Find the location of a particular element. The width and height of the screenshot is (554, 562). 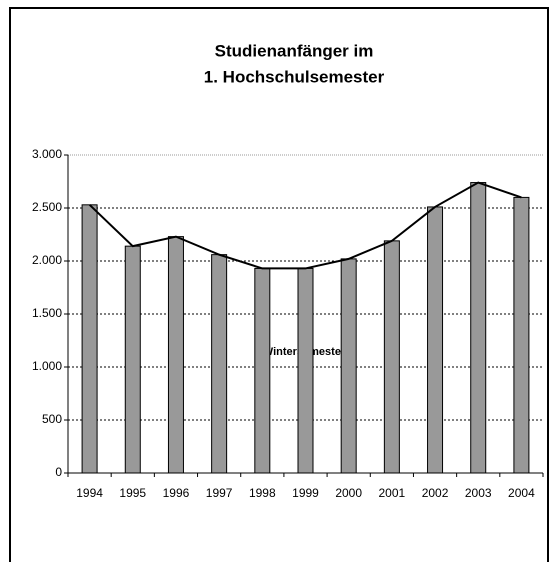

x-tick-label: 2003 is located at coordinates (478, 493).